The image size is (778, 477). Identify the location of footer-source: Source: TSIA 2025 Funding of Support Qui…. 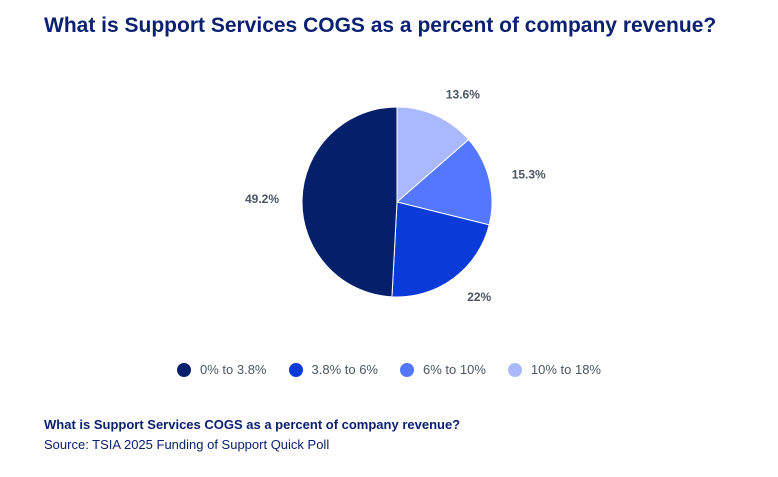
(187, 444).